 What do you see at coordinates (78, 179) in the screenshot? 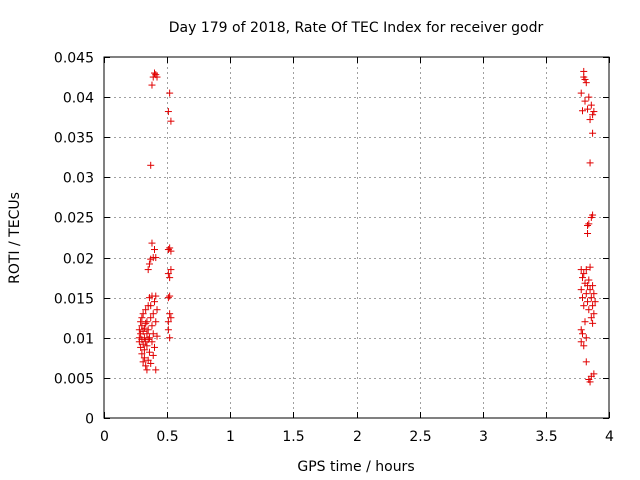
I see `y-tick-label: 0.03` at bounding box center [78, 179].